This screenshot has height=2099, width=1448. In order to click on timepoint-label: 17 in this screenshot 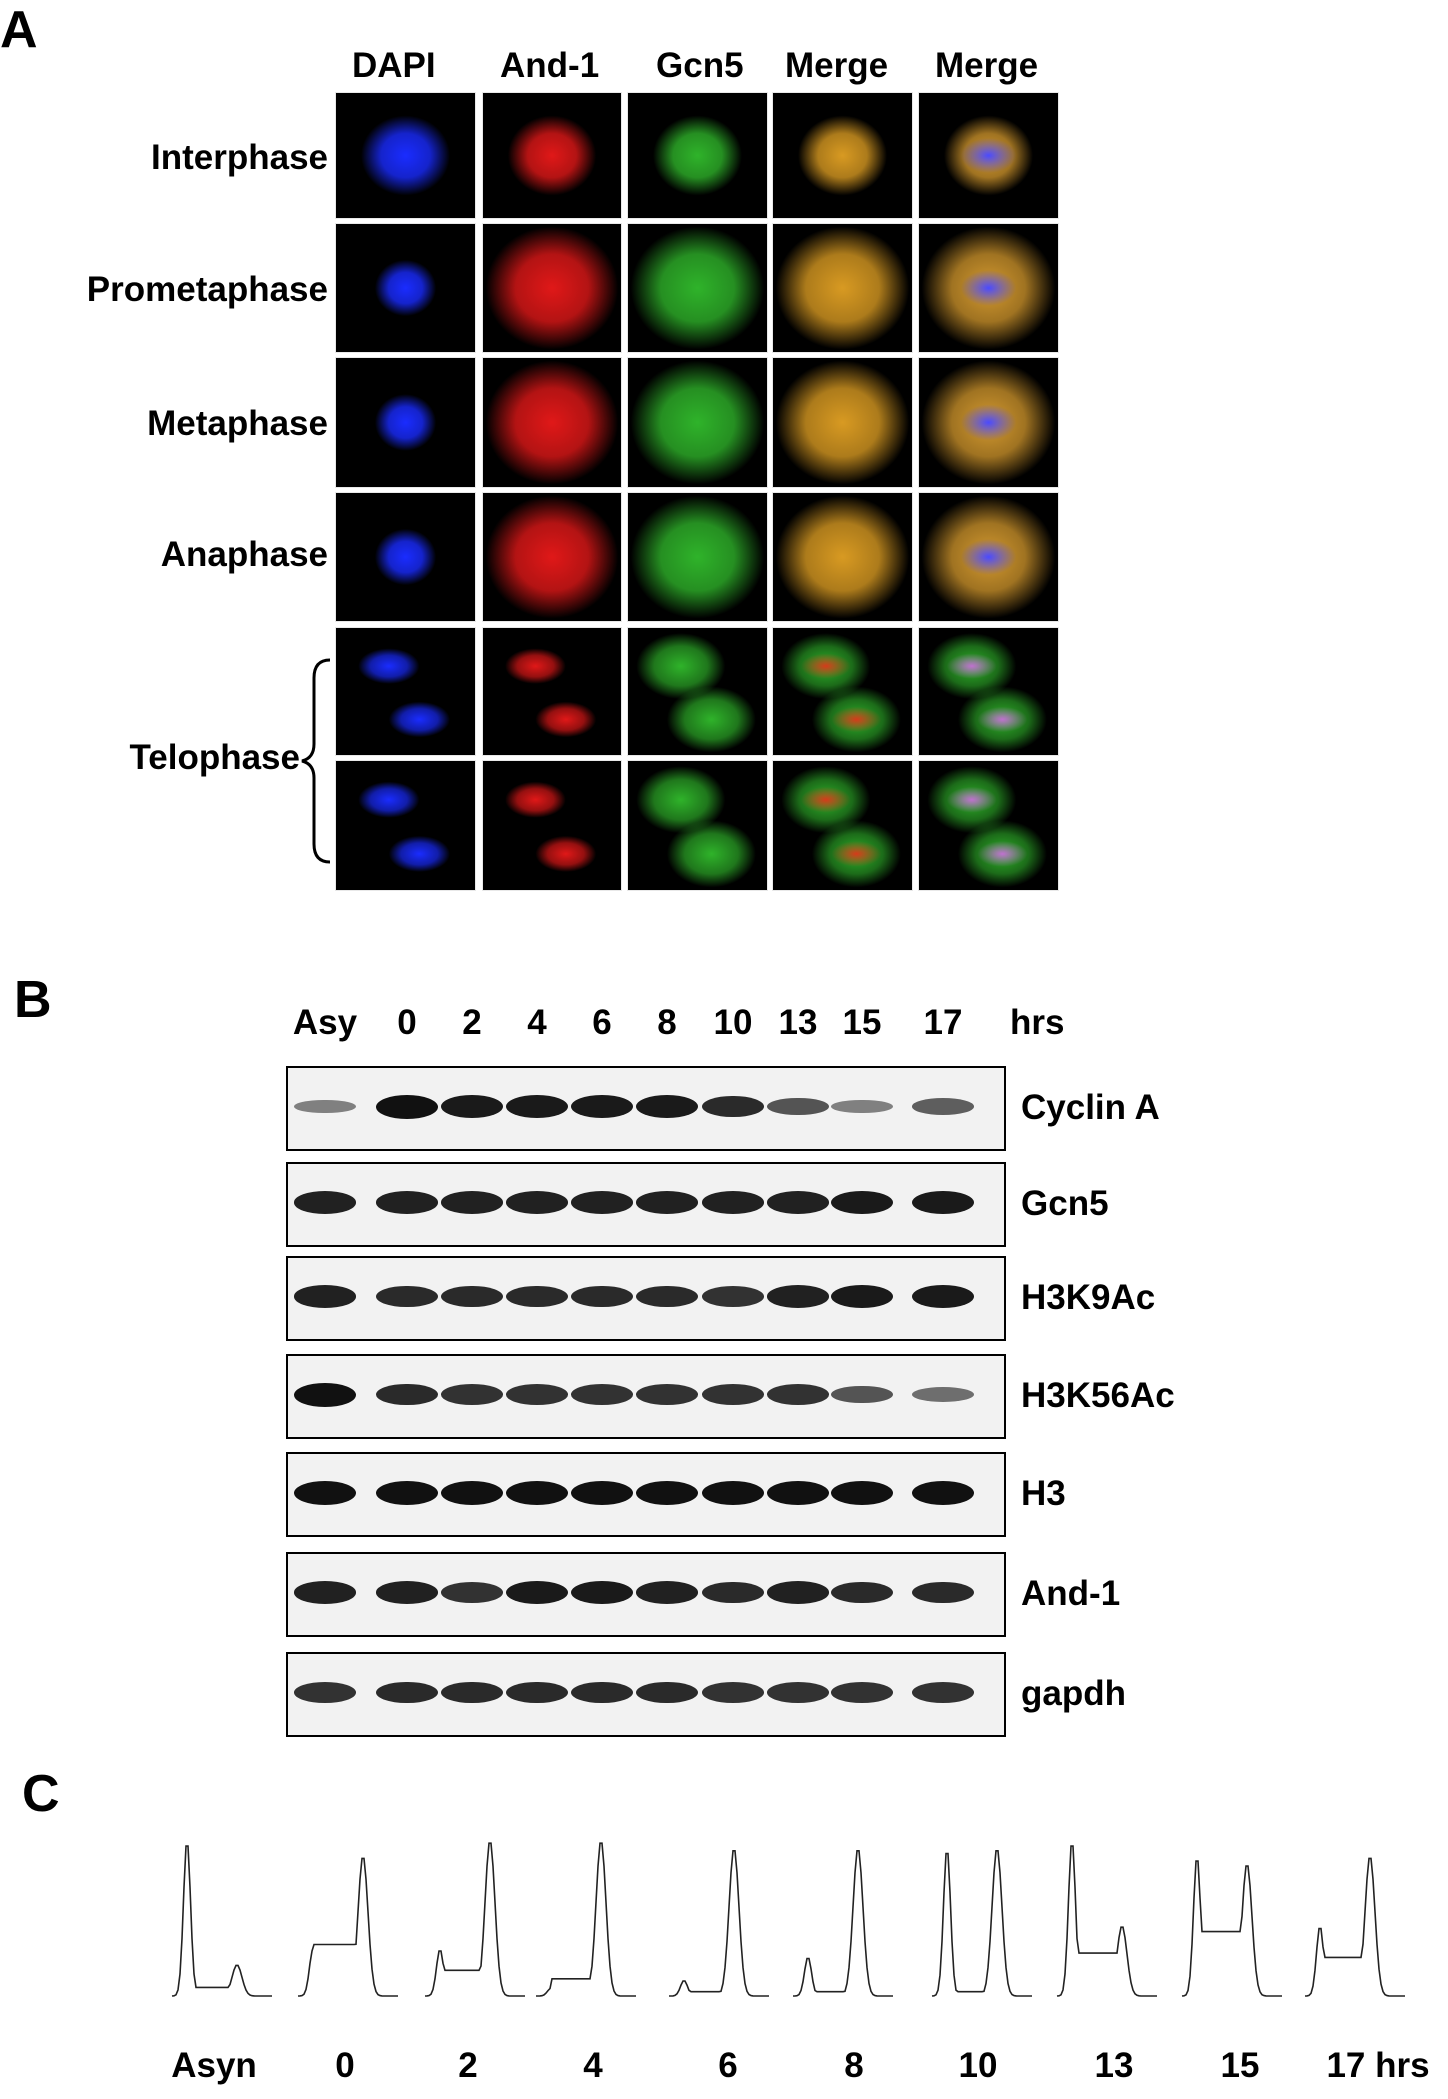, I will do `click(943, 1022)`.